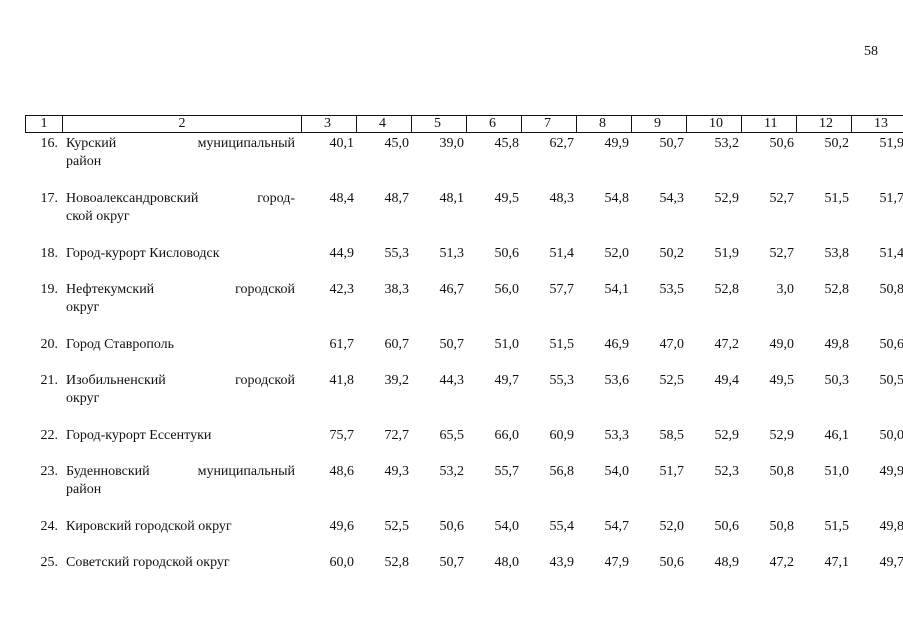 The height and width of the screenshot is (639, 903). What do you see at coordinates (562, 435) in the screenshot?
I see `value-cell-col7: 60,9` at bounding box center [562, 435].